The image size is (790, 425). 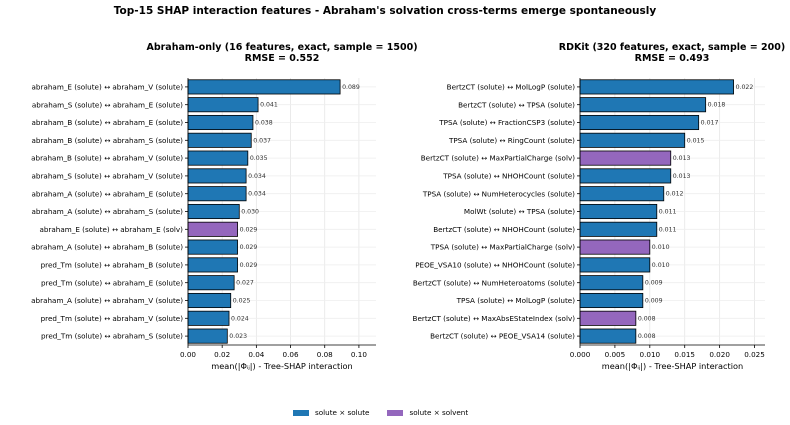 What do you see at coordinates (650, 354) in the screenshot?
I see `x-tick-label: 0.010` at bounding box center [650, 354].